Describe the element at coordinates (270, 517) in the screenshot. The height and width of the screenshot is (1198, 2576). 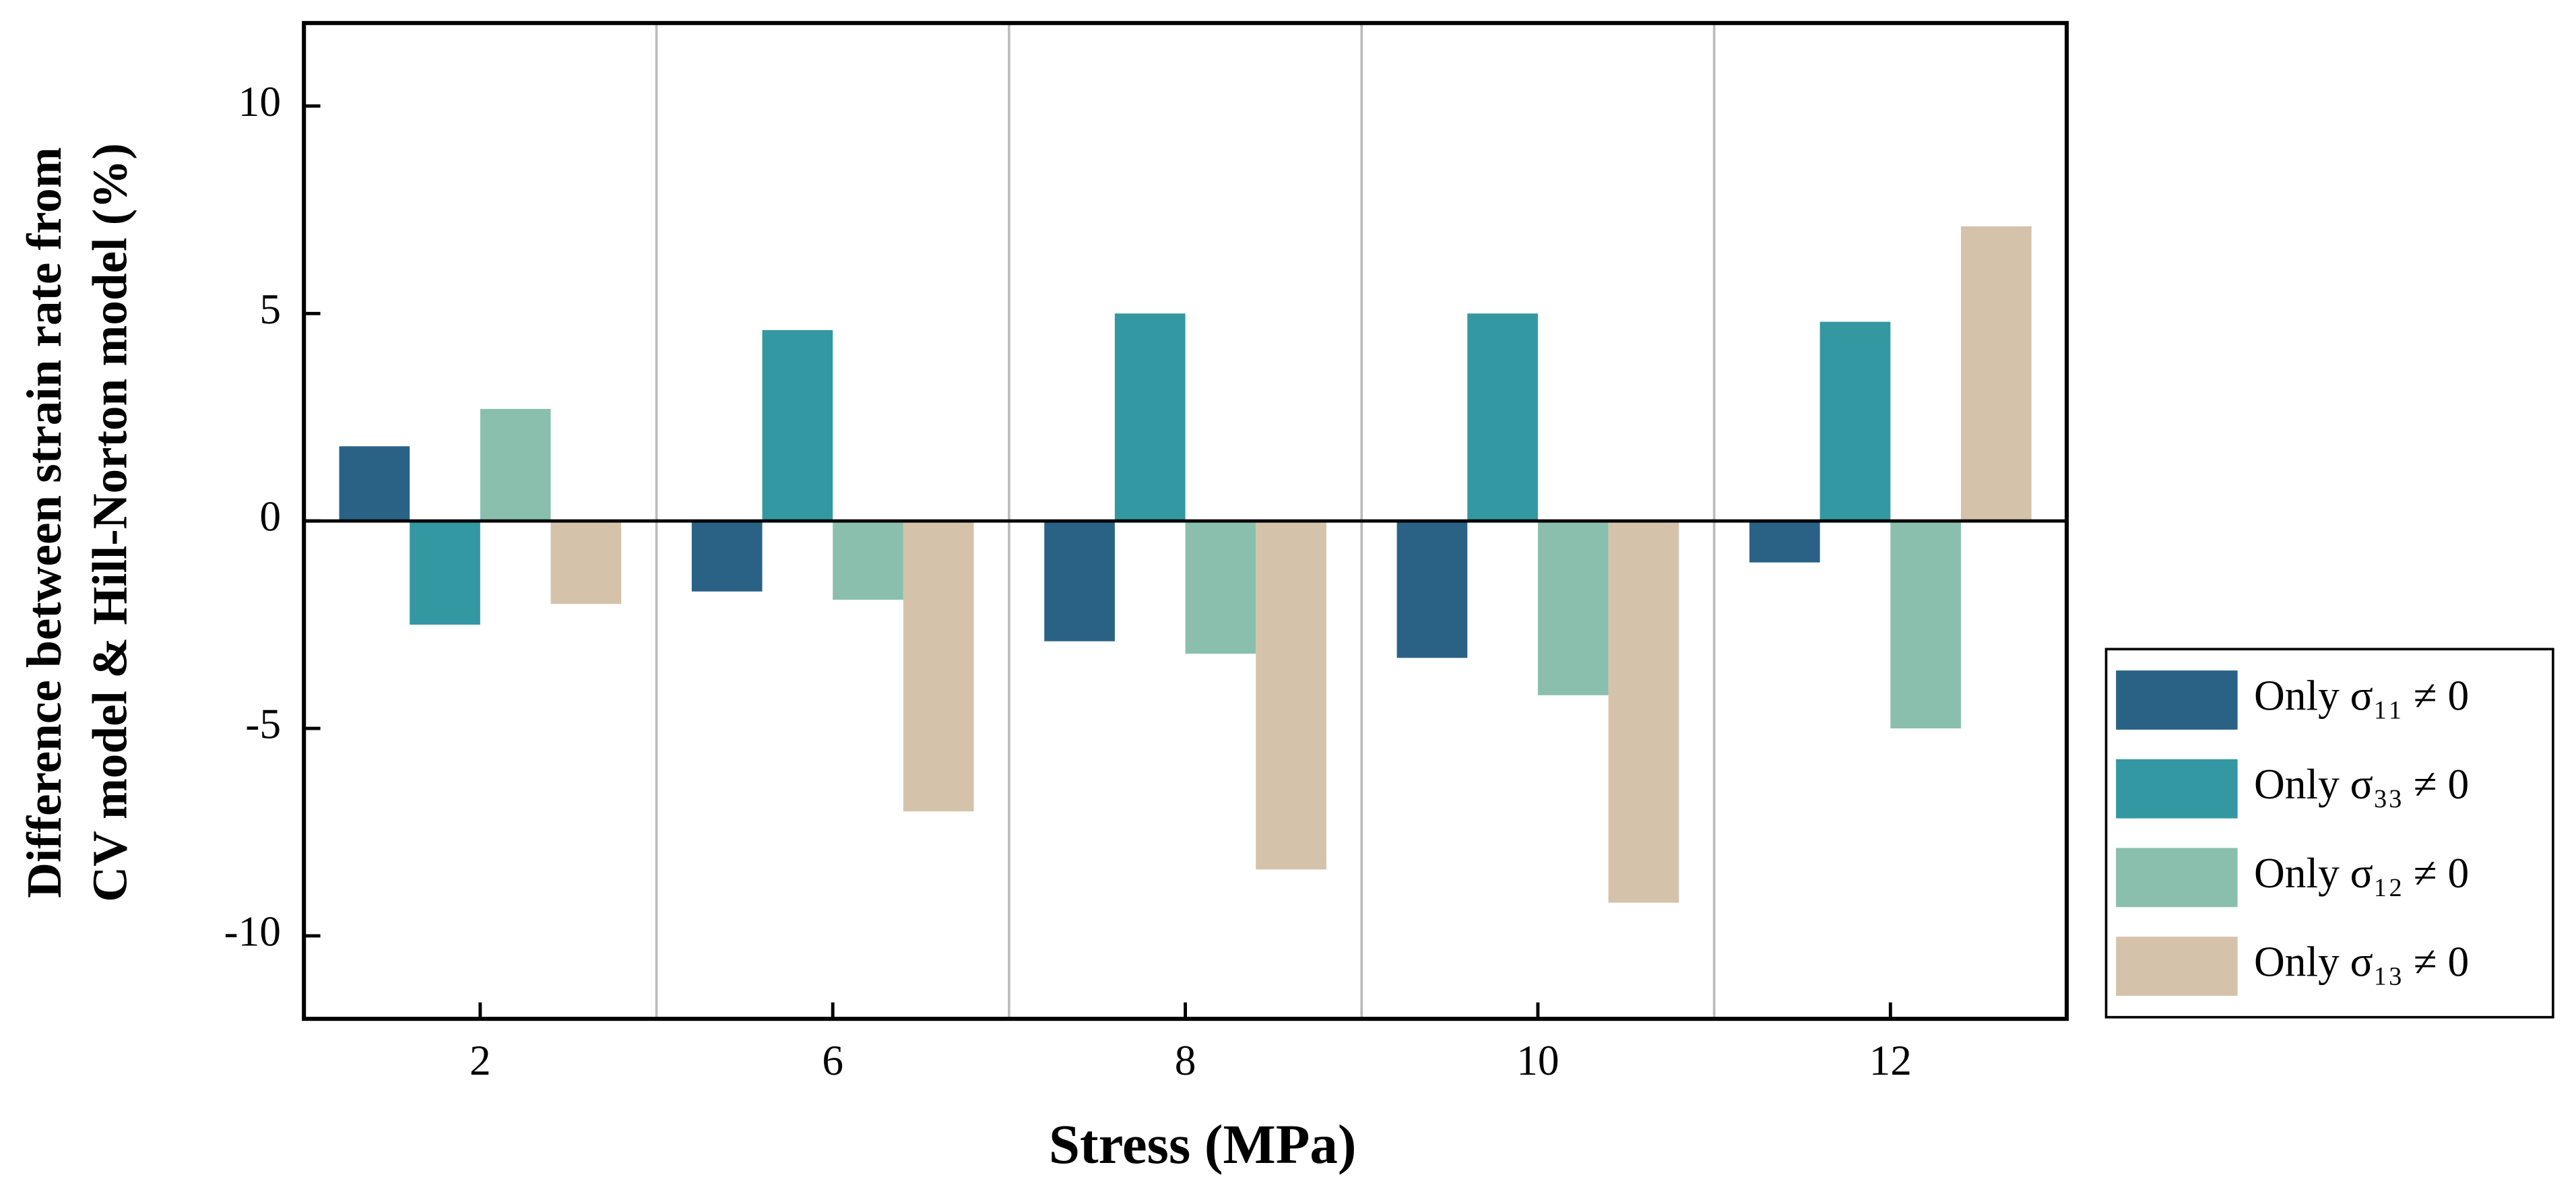
I see `y-tick-label: 0` at that location.